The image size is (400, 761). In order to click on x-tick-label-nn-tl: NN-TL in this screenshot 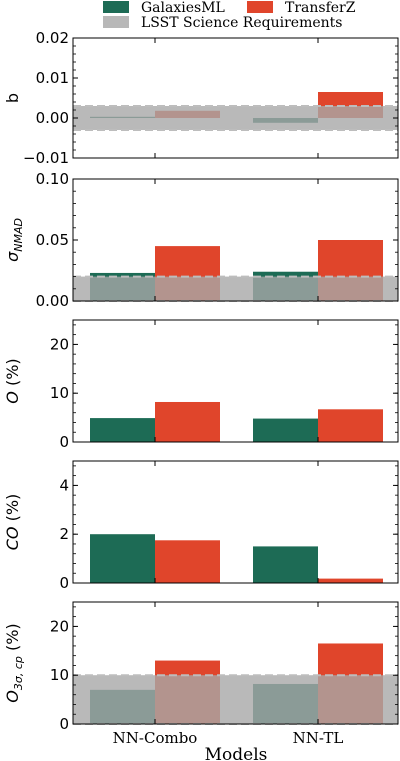, I will do `click(318, 738)`.